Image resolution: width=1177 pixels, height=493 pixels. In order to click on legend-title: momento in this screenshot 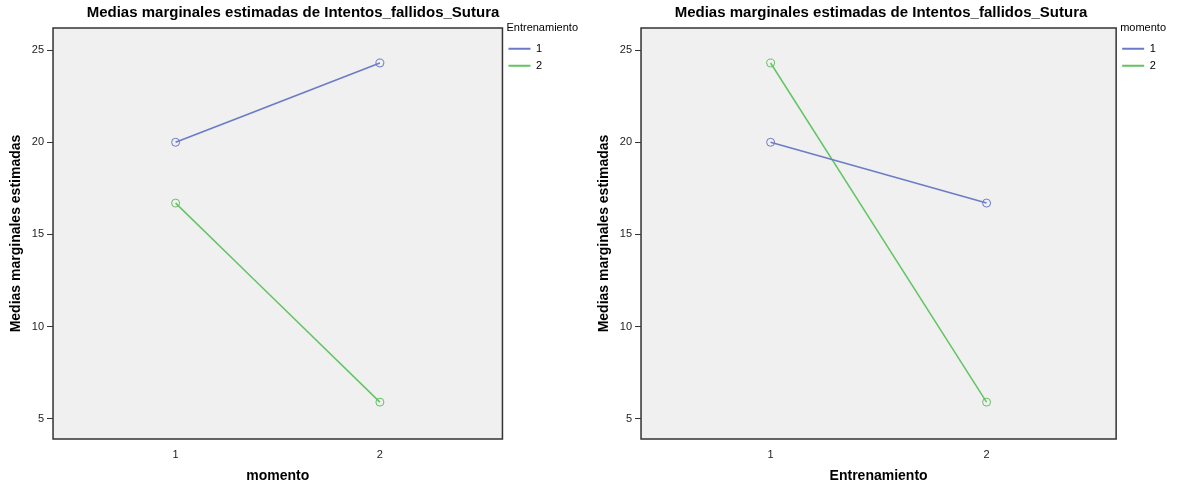, I will do `click(1143, 26)`.